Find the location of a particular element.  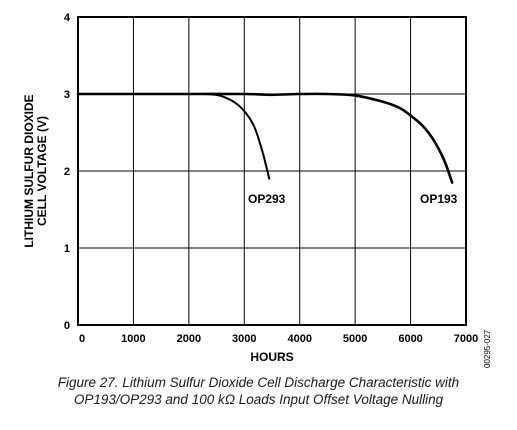

y-tick-label: 4 is located at coordinates (67, 18).